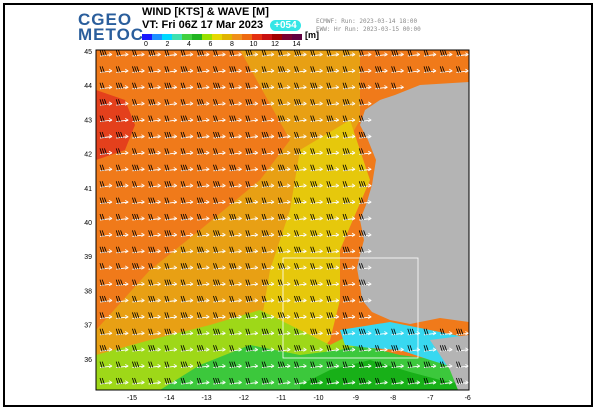 The height and width of the screenshot is (413, 600). I want to click on colorbar-tick-label: 6, so click(210, 44).